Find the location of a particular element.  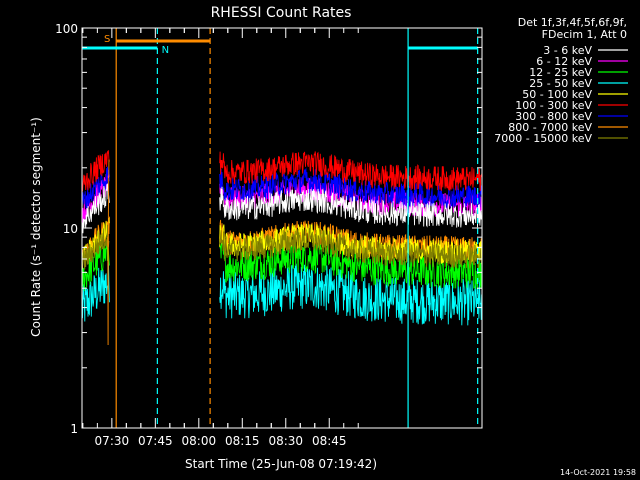

legend-label: 100 - 300 keV is located at coordinates (553, 105).